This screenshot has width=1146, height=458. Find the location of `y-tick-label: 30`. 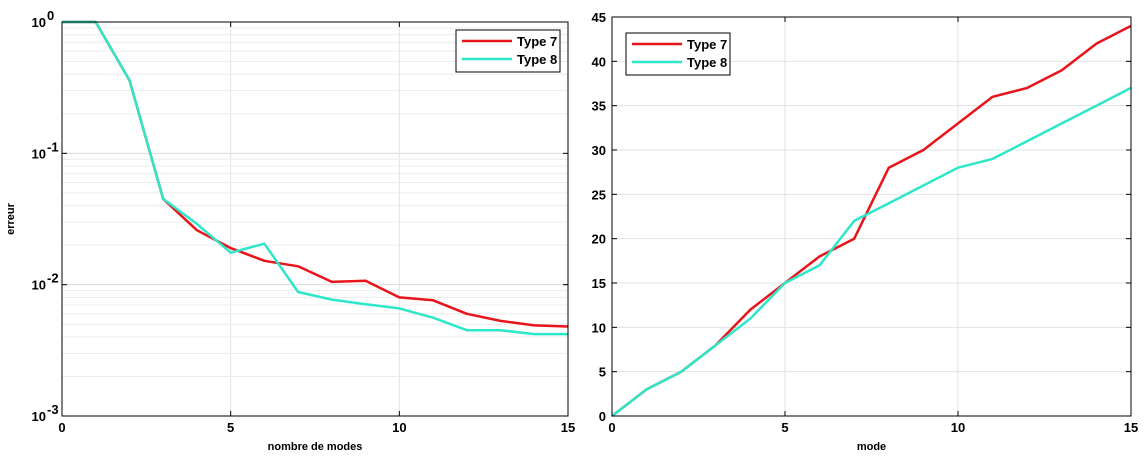

y-tick-label: 30 is located at coordinates (599, 150).